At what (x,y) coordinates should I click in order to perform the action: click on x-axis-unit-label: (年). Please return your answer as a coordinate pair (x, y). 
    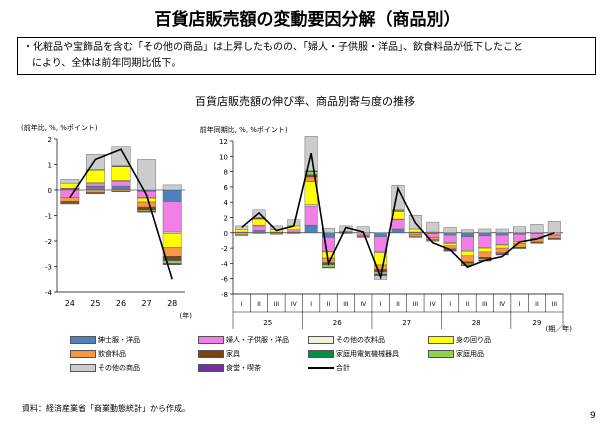
    Looking at the image, I should click on (186, 315).